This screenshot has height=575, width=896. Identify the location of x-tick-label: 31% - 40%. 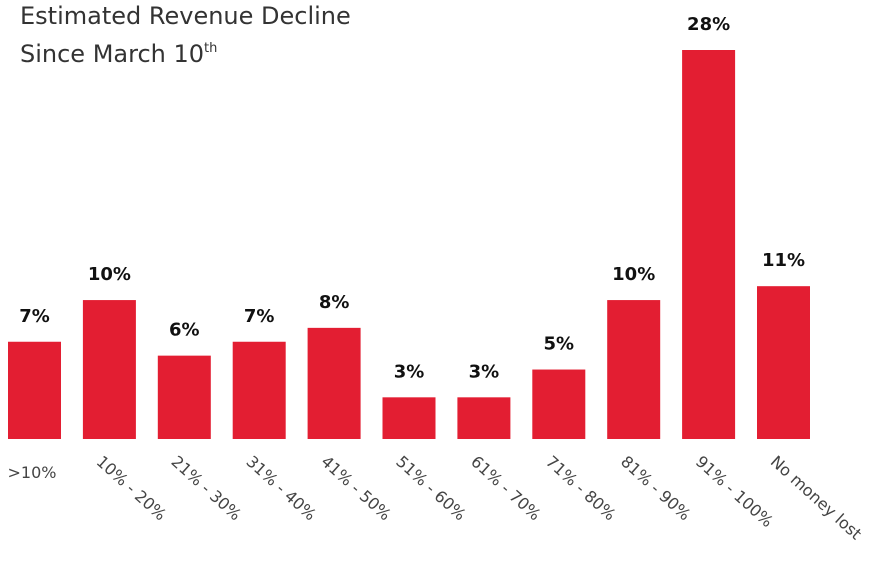
(281, 488).